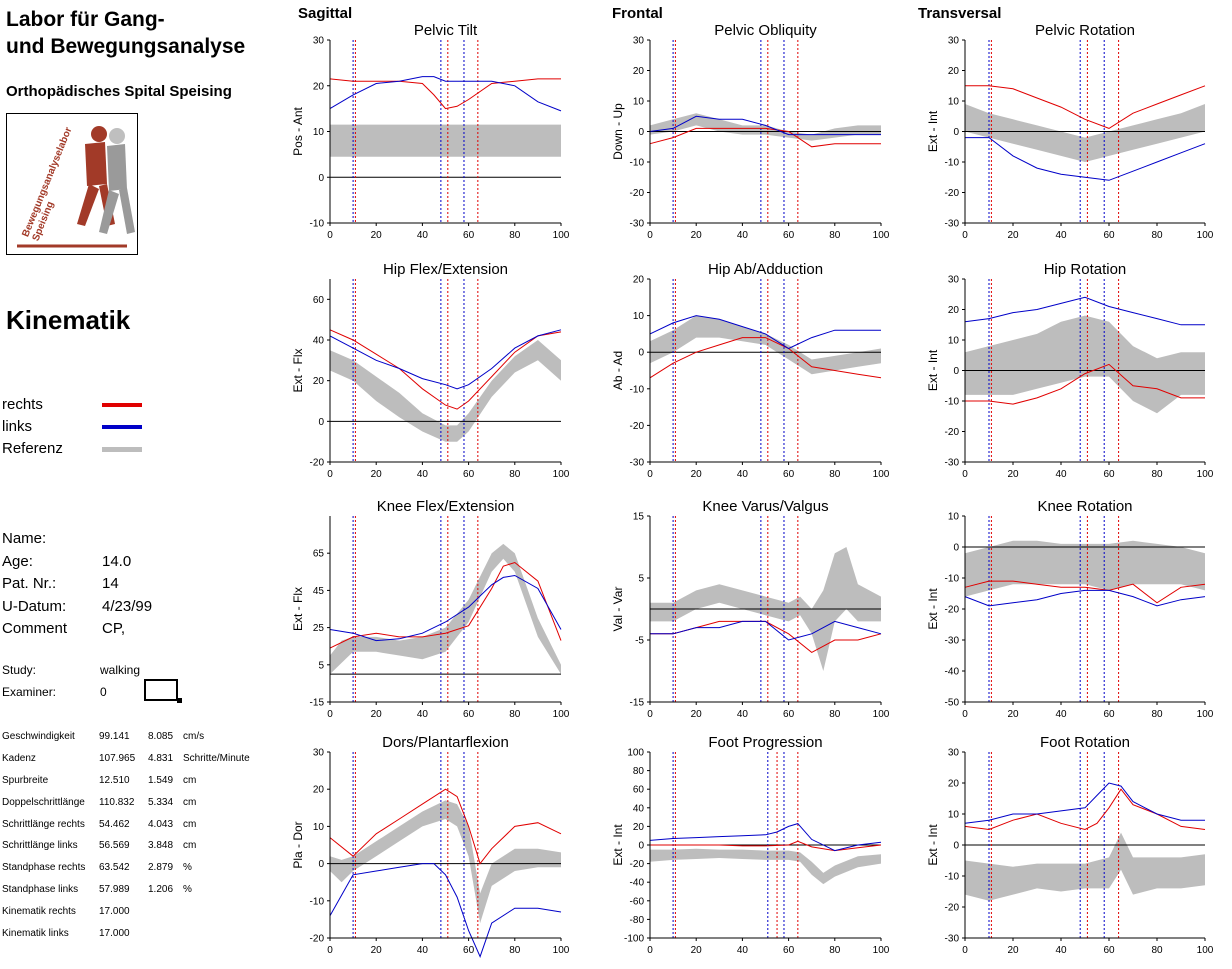 The image size is (1232, 969). Describe the element at coordinates (114, 628) in the screenshot. I see `comment-value: CP,` at that location.